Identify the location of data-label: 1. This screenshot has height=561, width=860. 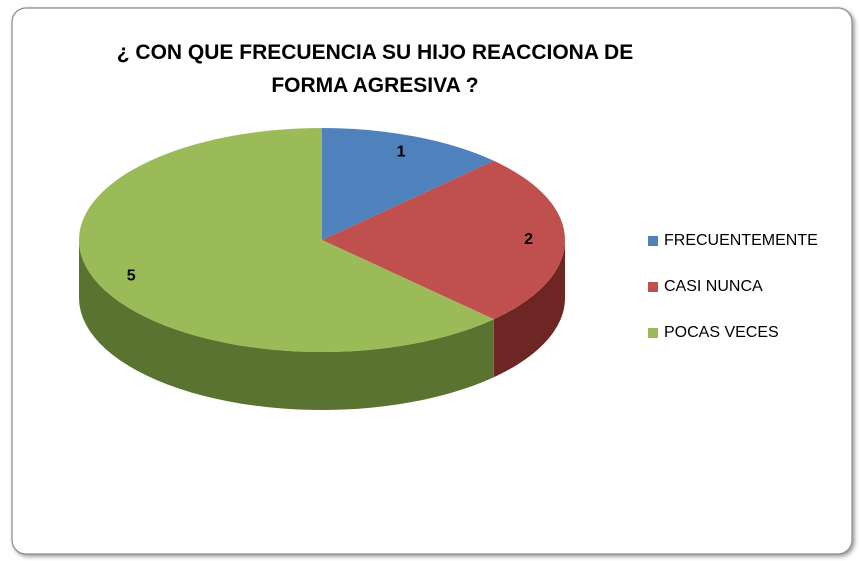
(401, 151).